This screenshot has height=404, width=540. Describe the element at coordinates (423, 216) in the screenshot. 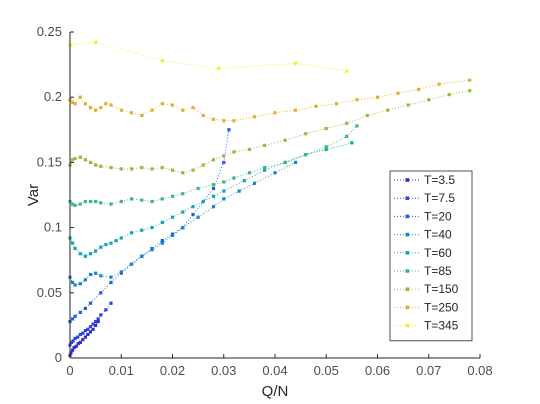

I see `legend-entry: T=20` at that location.